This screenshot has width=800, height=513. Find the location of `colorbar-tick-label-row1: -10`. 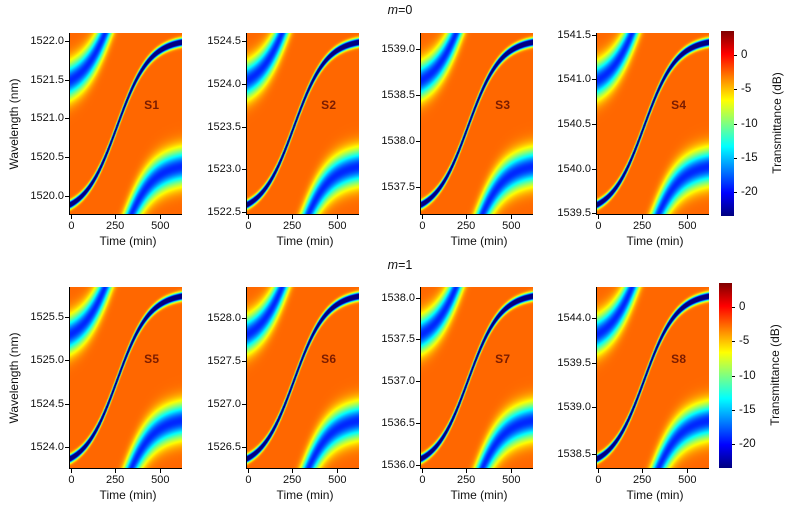

colorbar-tick-label-row1: -10 is located at coordinates (749, 123).